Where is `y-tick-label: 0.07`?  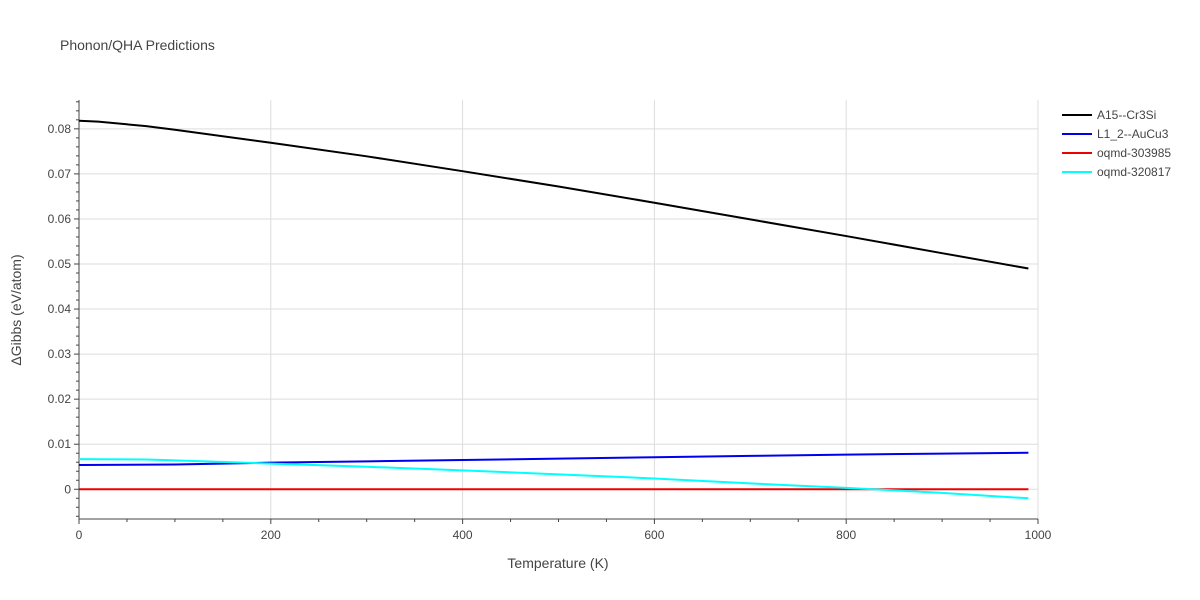 y-tick-label: 0.07 is located at coordinates (60, 174).